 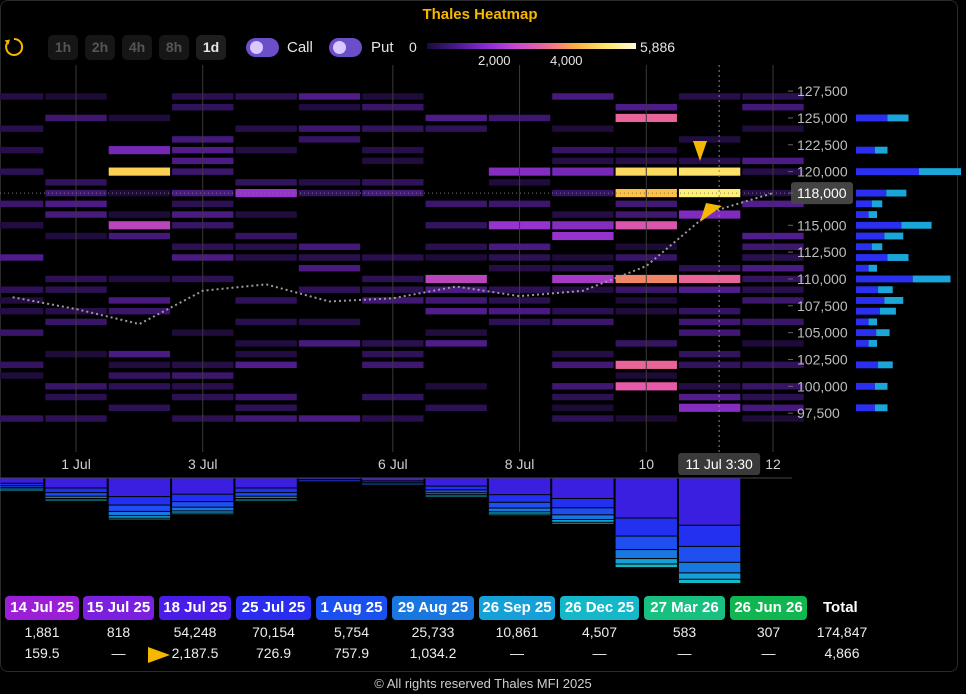 What do you see at coordinates (517, 608) in the screenshot?
I see `expiry-chip: 26 Sep 25` at bounding box center [517, 608].